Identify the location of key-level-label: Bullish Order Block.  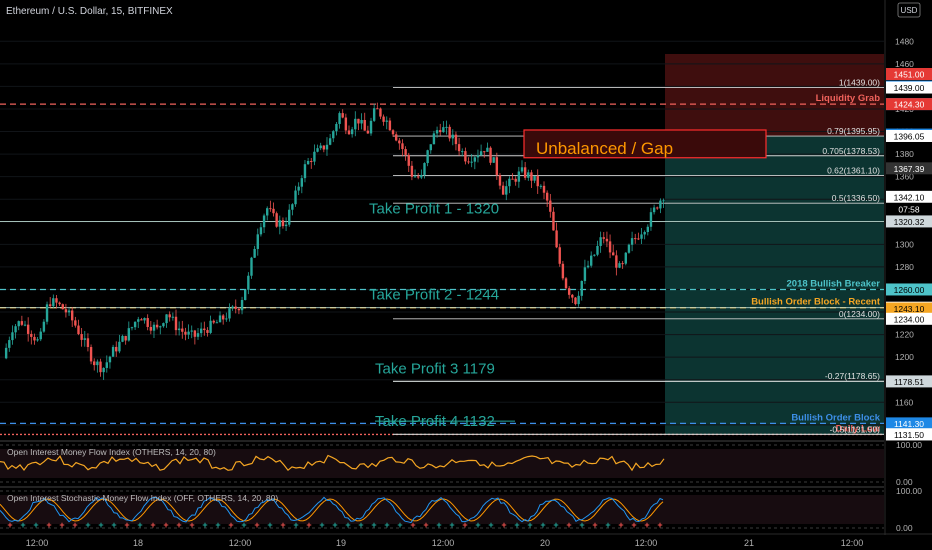
(835, 417).